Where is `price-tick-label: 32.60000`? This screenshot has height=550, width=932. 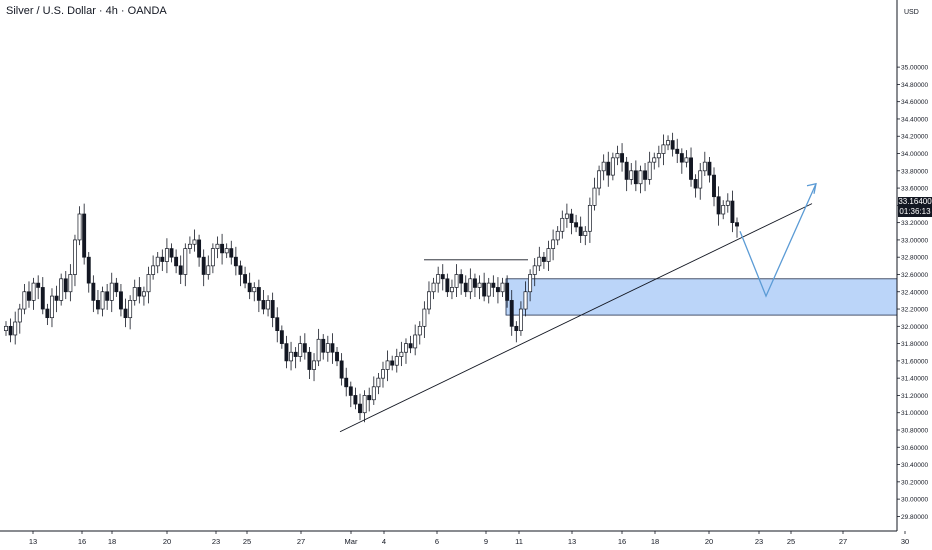 price-tick-label: 32.60000 is located at coordinates (914, 275).